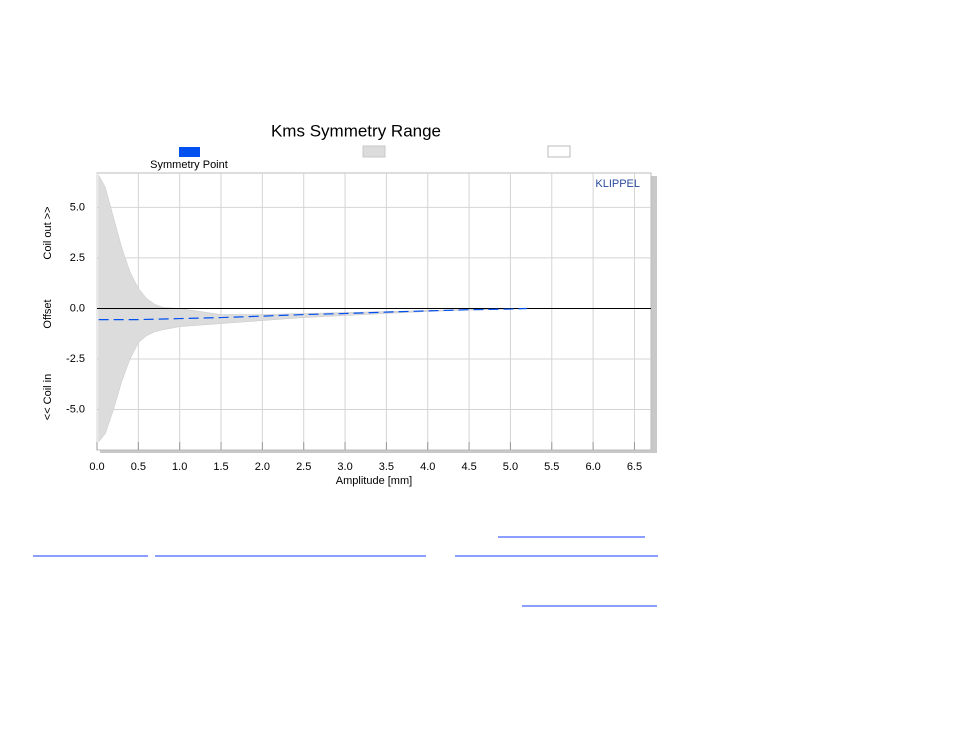  What do you see at coordinates (77, 207) in the screenshot?
I see `y-tick-label: 5.0` at bounding box center [77, 207].